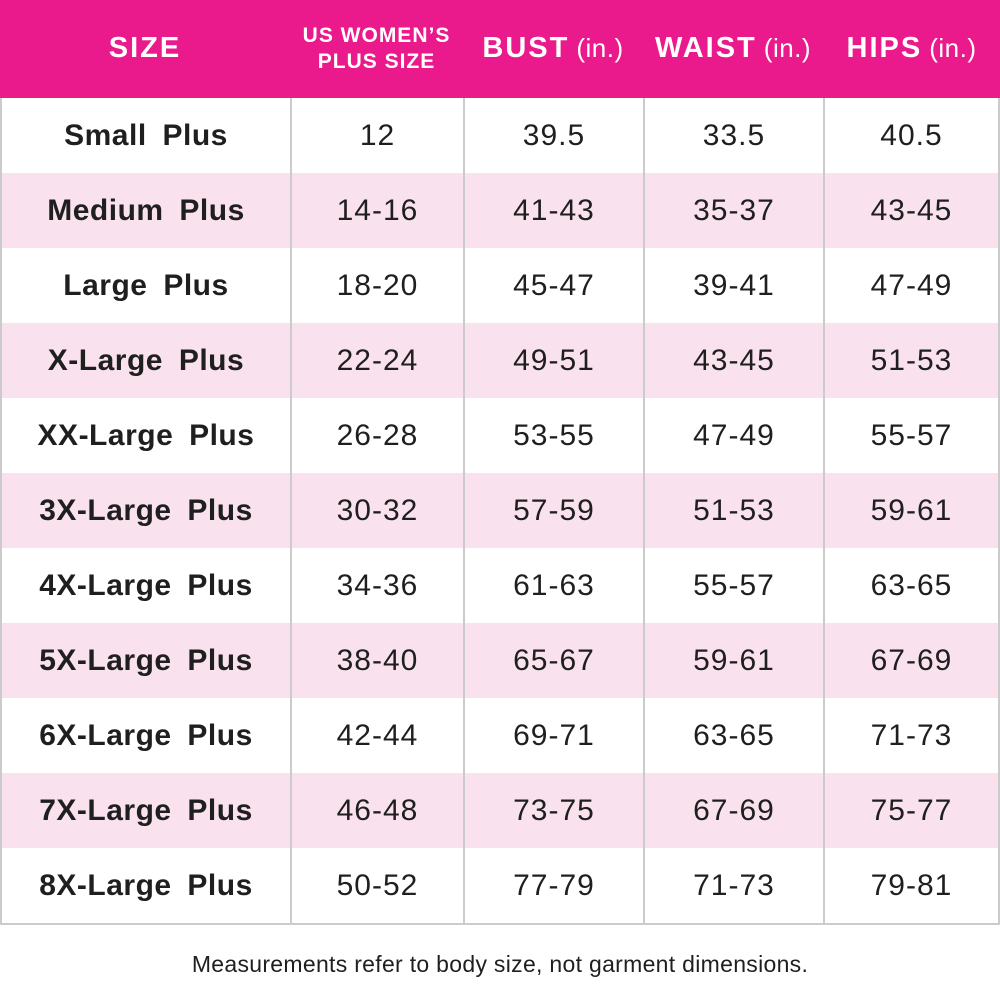 The image size is (1000, 1000). Describe the element at coordinates (733, 885) in the screenshot. I see `waist-cell: 71-73` at that location.